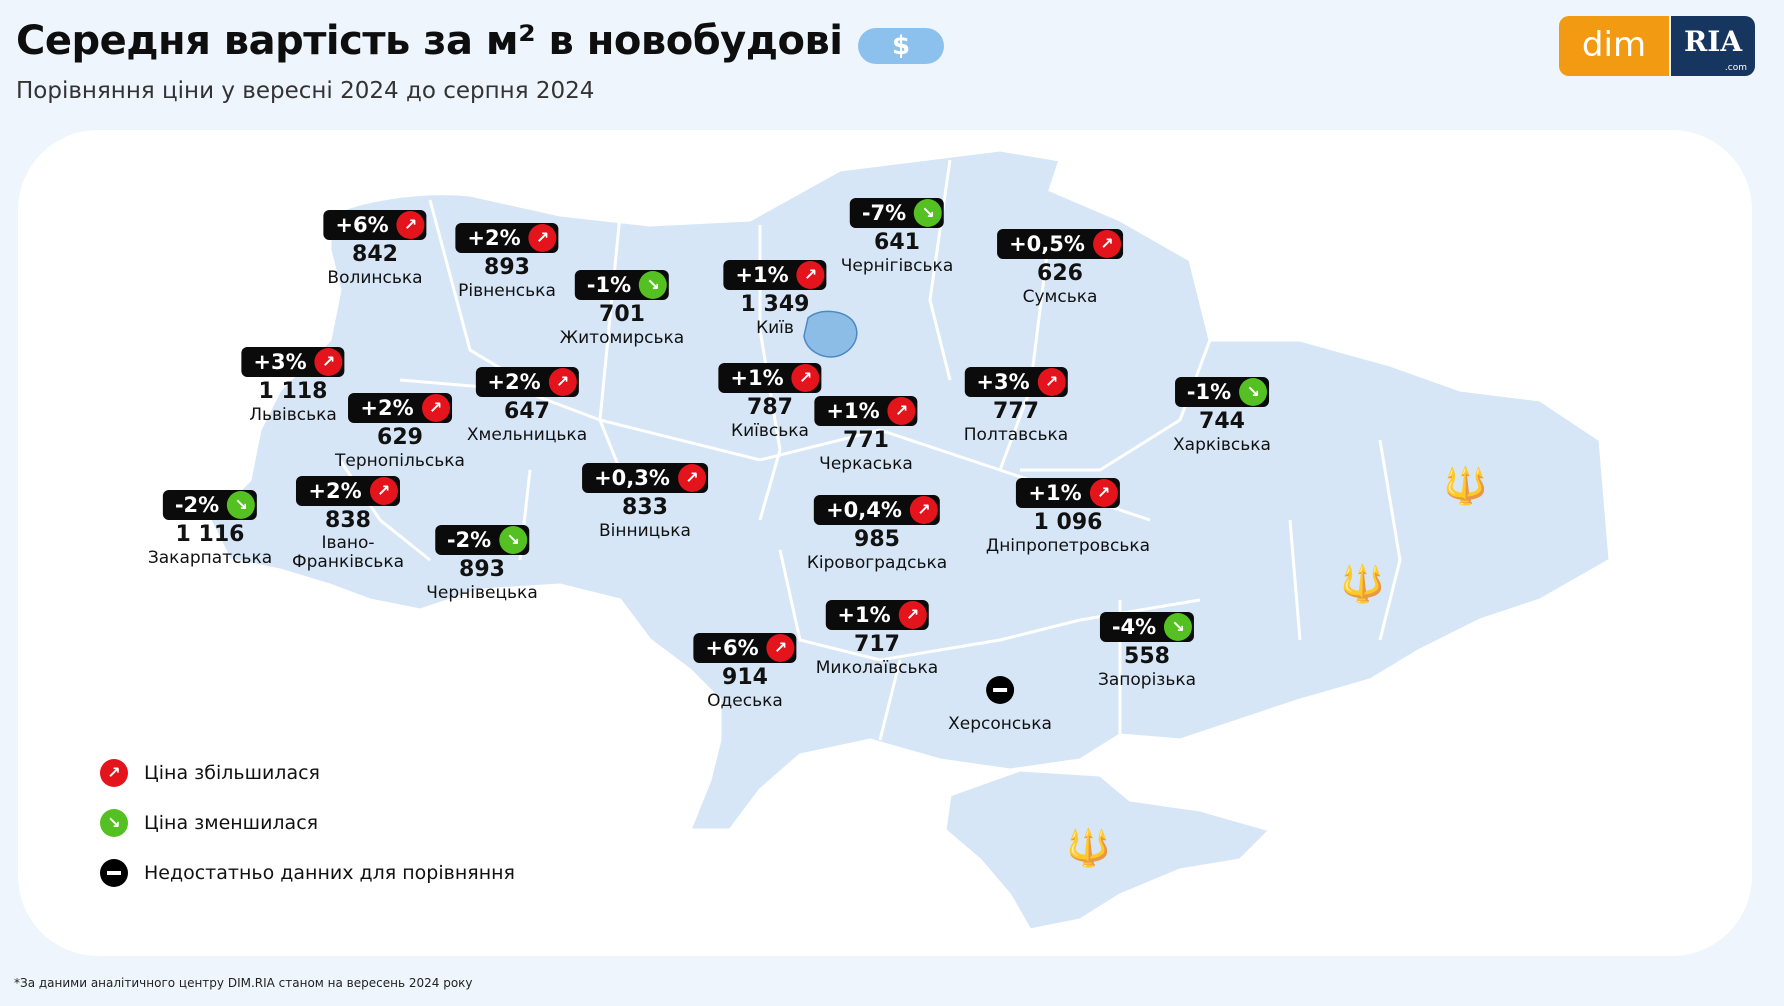 This screenshot has width=1784, height=1006. I want to click on region-rivnenska: +2% ↗ 893 Рівненська, so click(507, 262).